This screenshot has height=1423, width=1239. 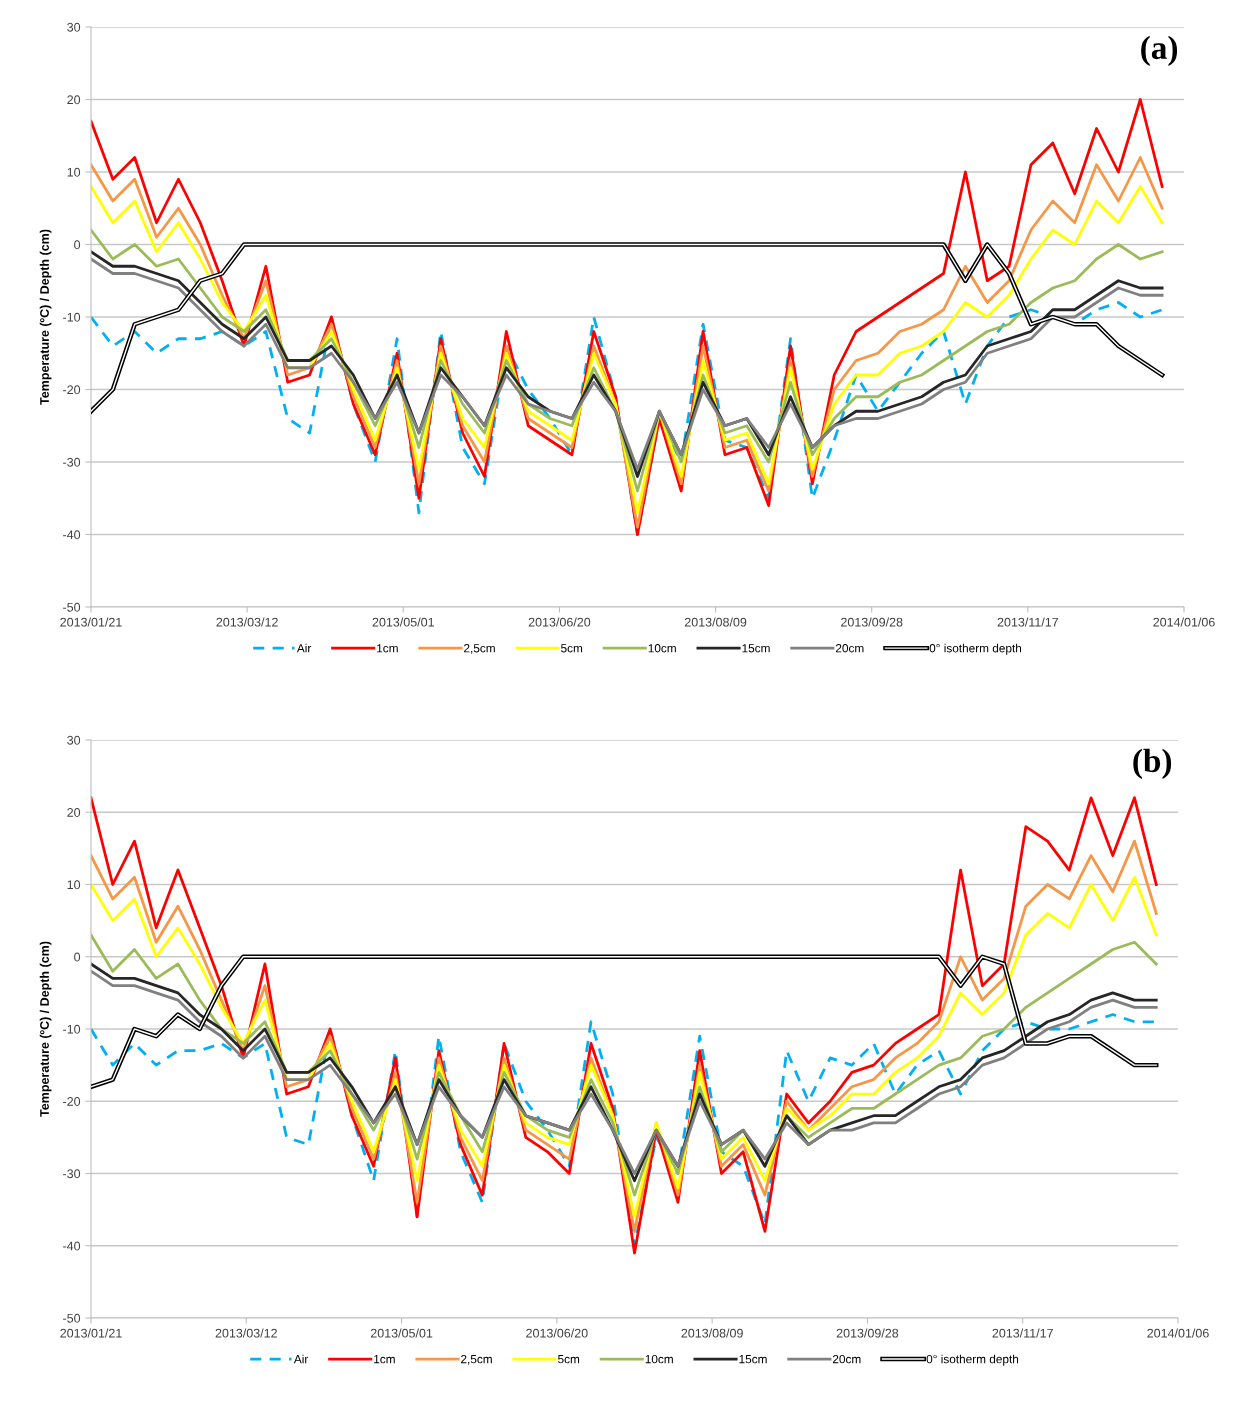 I want to click on annotation: (b), so click(x=1152, y=763).